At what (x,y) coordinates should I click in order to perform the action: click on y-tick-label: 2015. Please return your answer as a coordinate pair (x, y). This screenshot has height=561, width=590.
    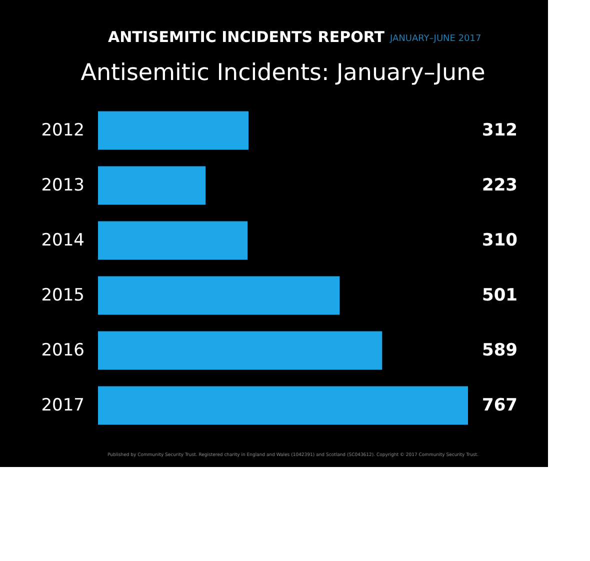
    Looking at the image, I should click on (62, 296).